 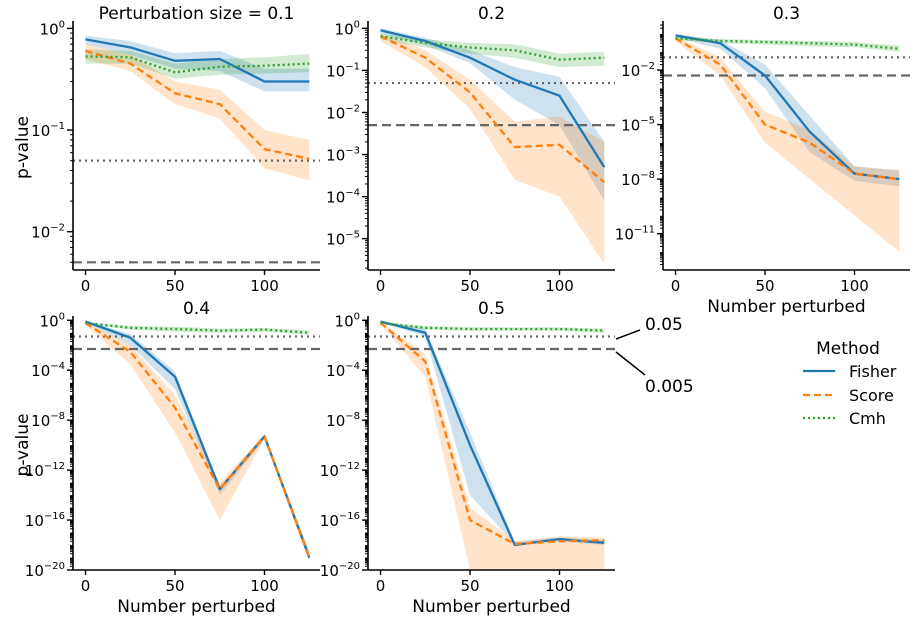 I want to click on legend-title: Method, so click(x=848, y=349).